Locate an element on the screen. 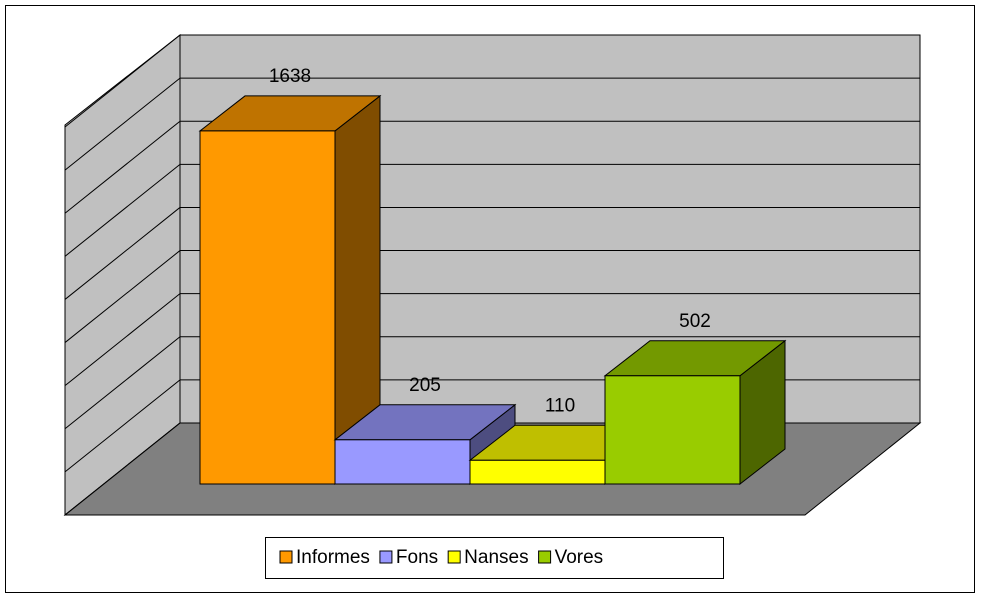  data-label: 1638 is located at coordinates (290, 76).